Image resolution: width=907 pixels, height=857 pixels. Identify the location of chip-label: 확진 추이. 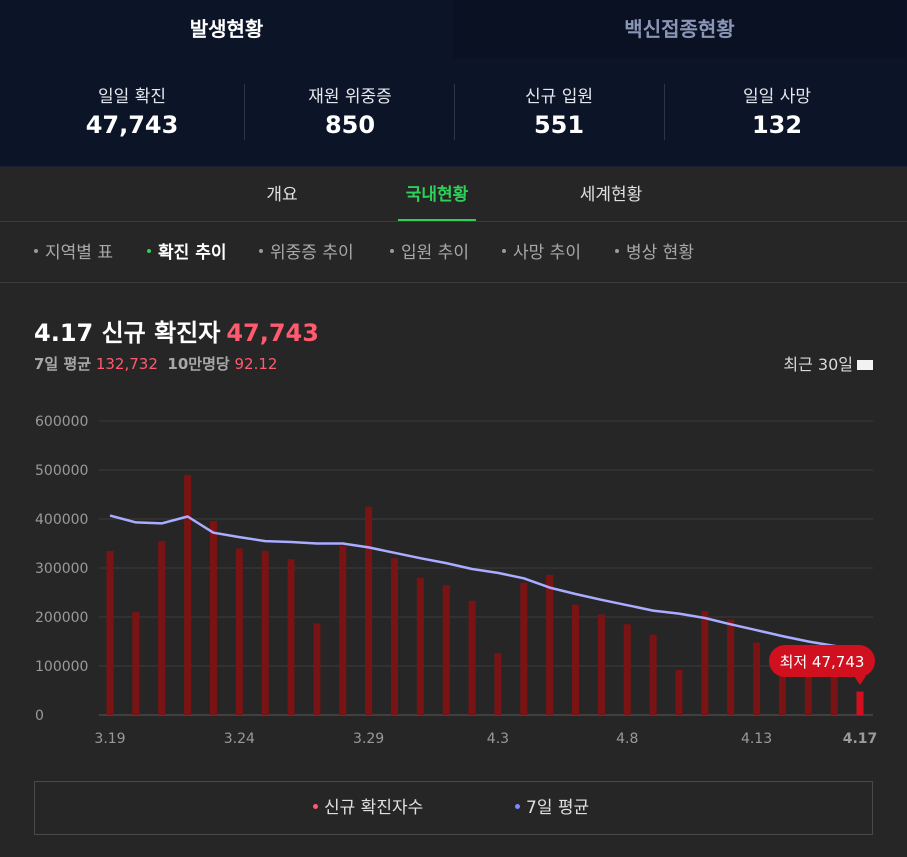
(192, 253).